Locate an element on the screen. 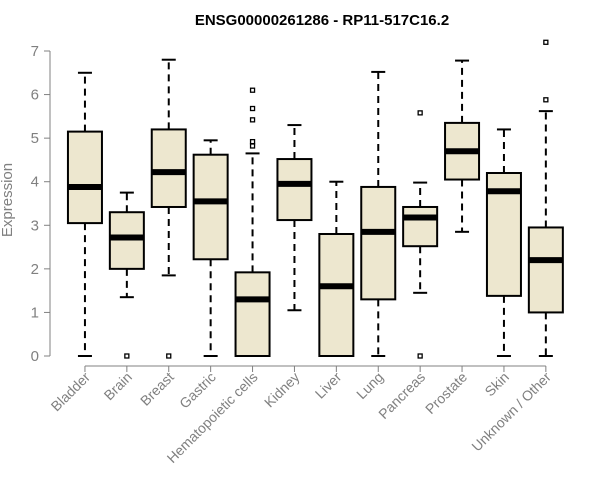 This screenshot has height=500, width=600. x-tick-label: Kidney is located at coordinates (282, 390).